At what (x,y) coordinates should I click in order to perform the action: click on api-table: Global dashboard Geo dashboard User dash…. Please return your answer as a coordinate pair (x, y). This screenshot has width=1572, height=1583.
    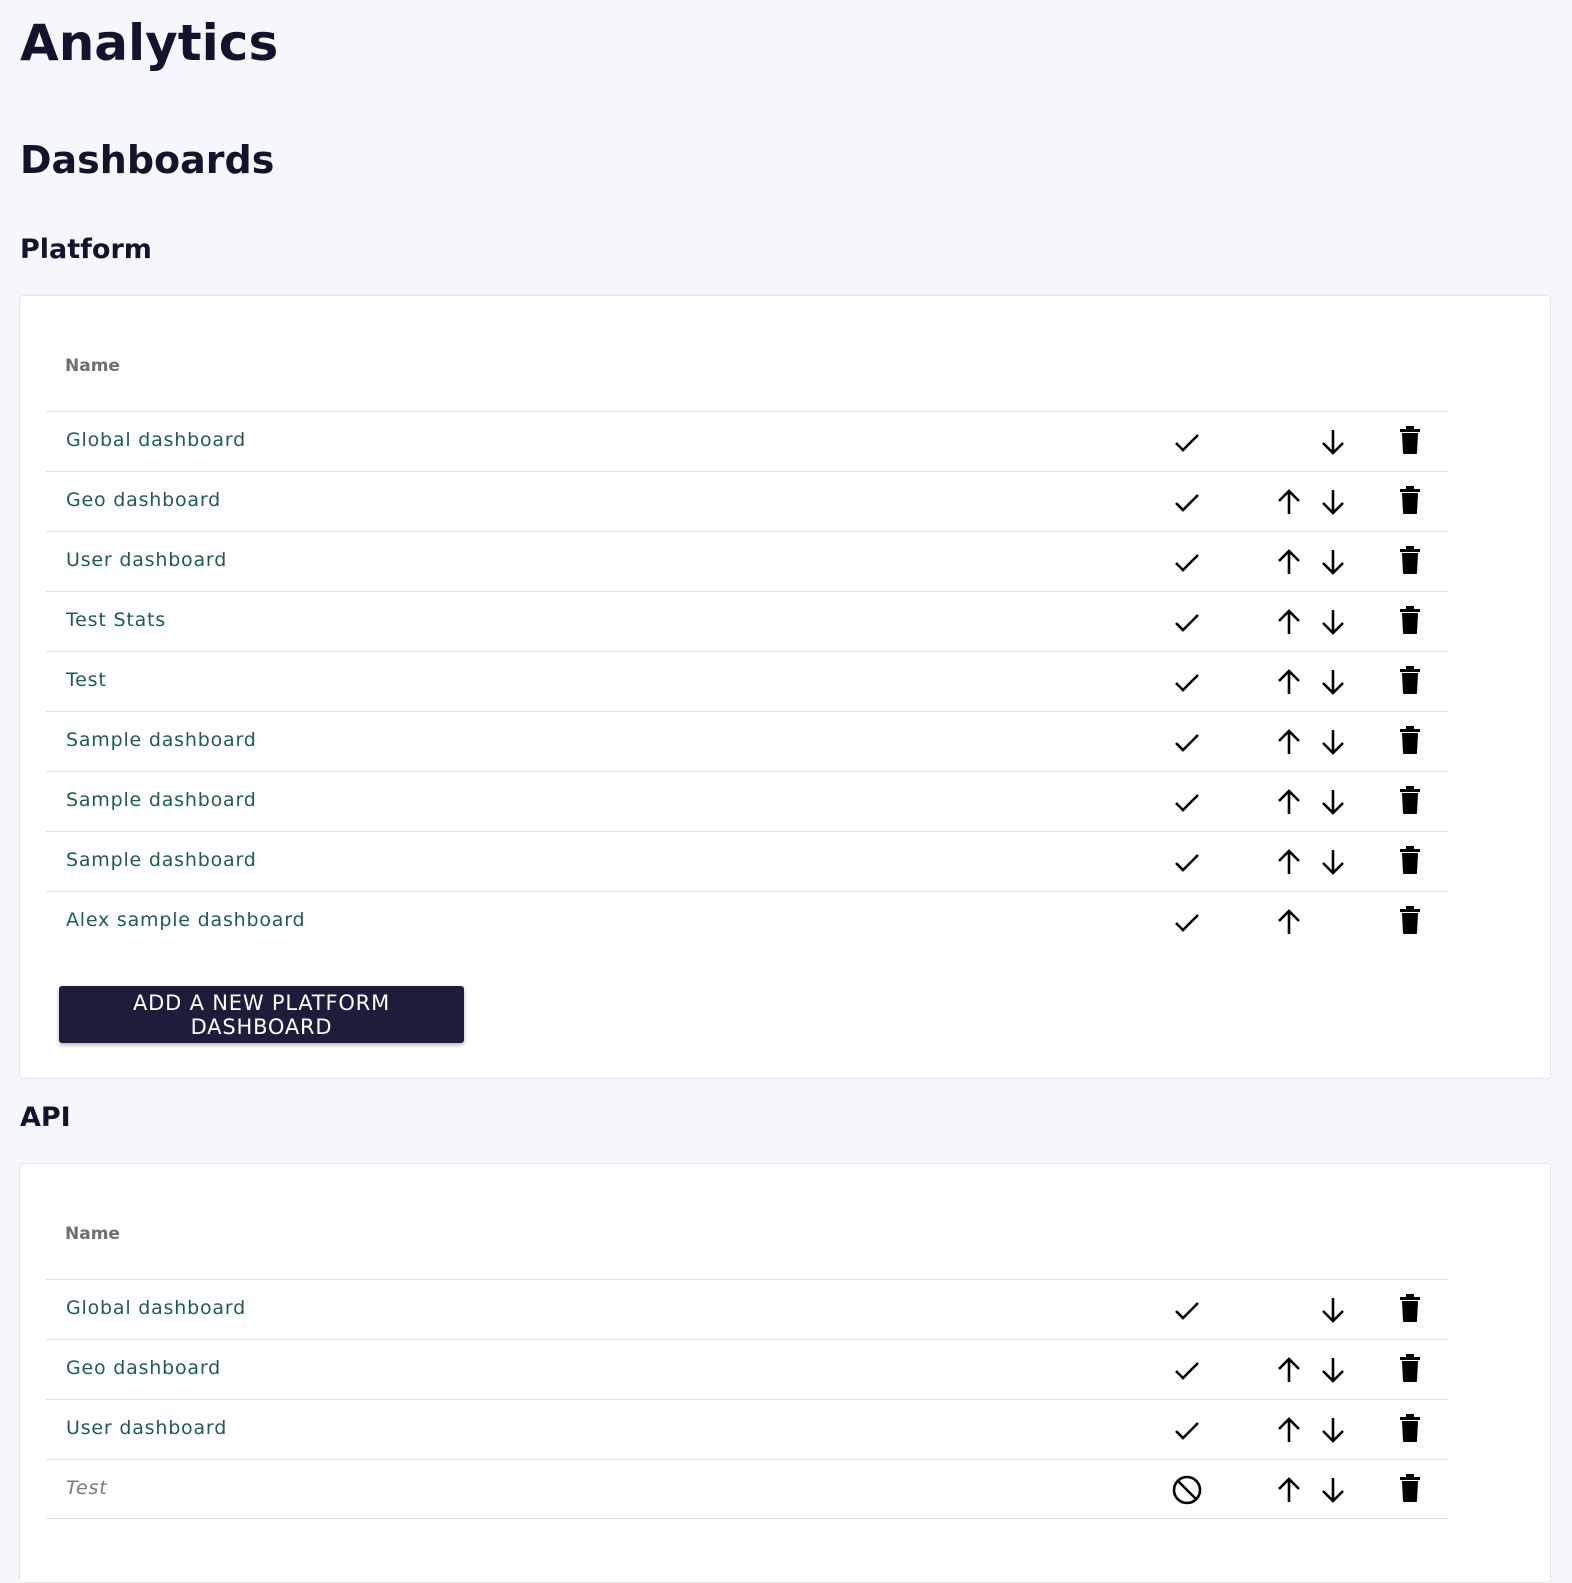
    Looking at the image, I should click on (747, 1399).